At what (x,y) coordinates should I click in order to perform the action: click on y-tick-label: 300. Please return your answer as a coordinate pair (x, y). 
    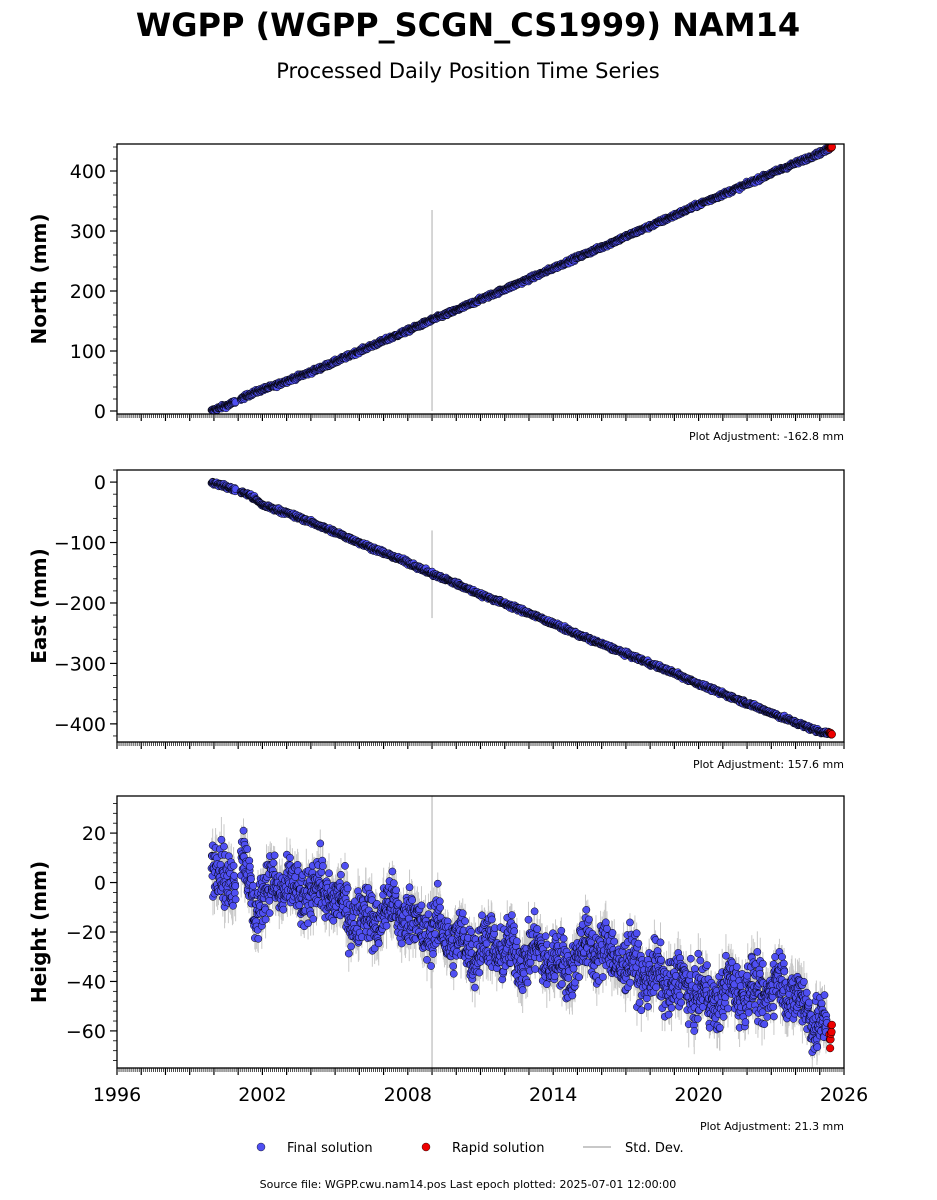
    Looking at the image, I should click on (88, 232).